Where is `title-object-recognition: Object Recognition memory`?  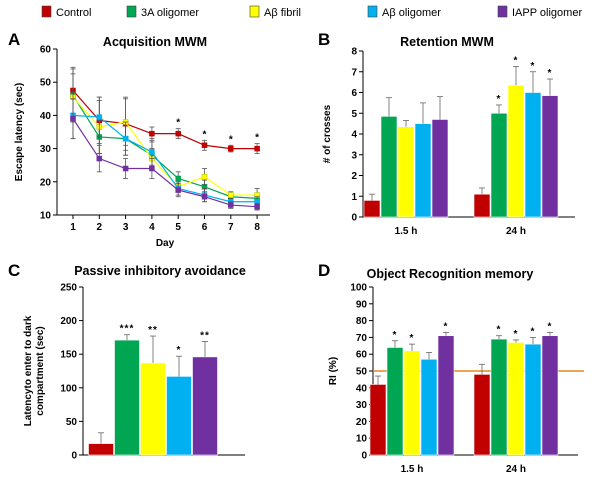
title-object-recognition: Object Recognition memory is located at coordinates (450, 274).